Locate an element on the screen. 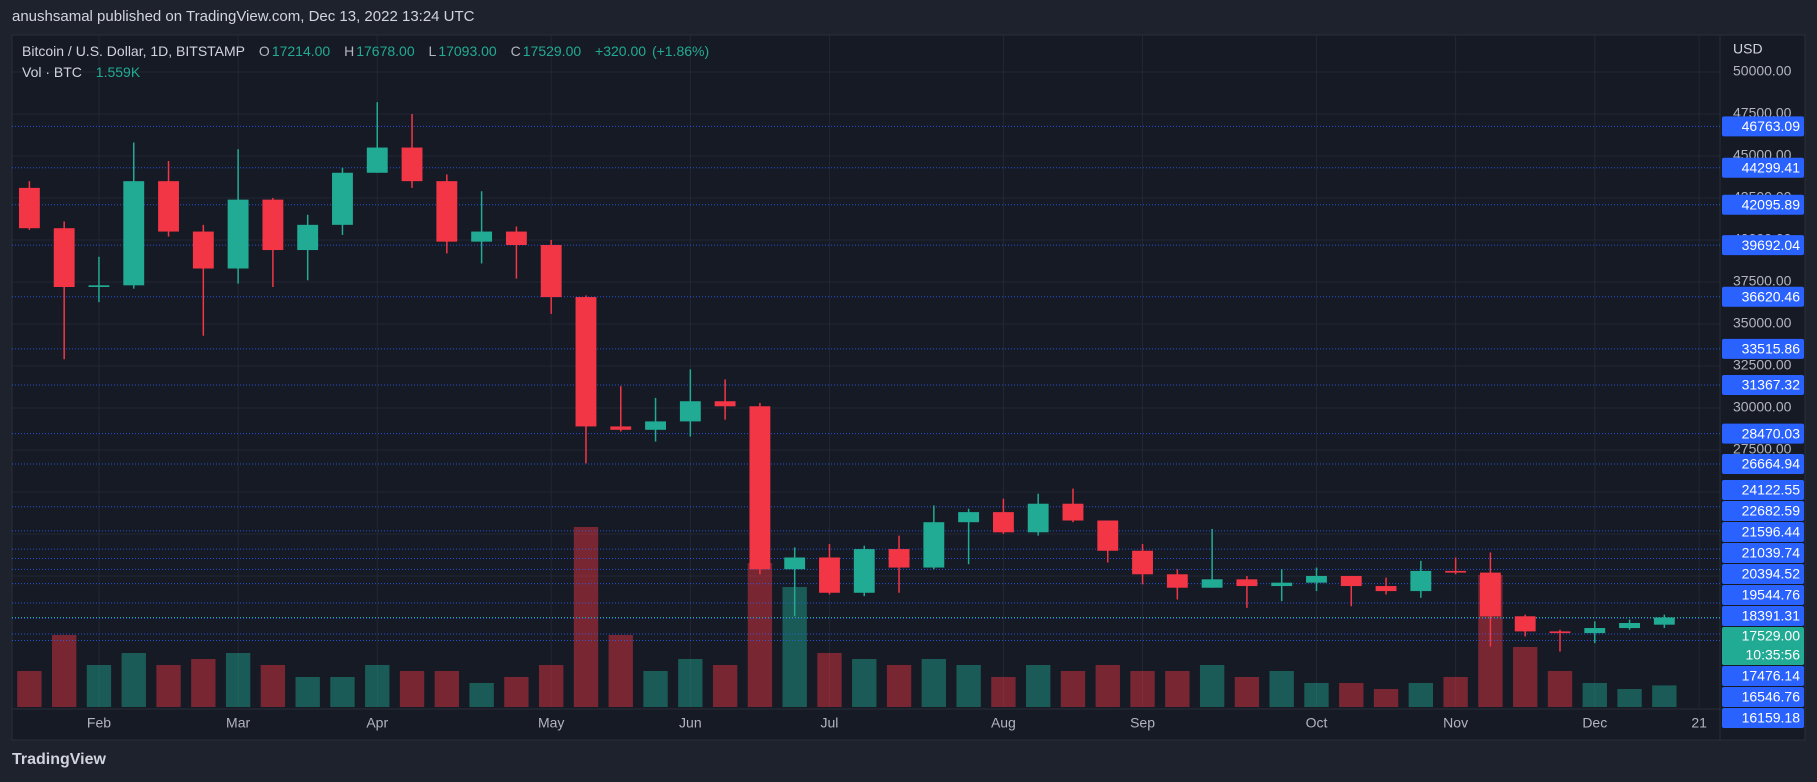 The width and height of the screenshot is (1817, 782). legend-key: H is located at coordinates (349, 51).